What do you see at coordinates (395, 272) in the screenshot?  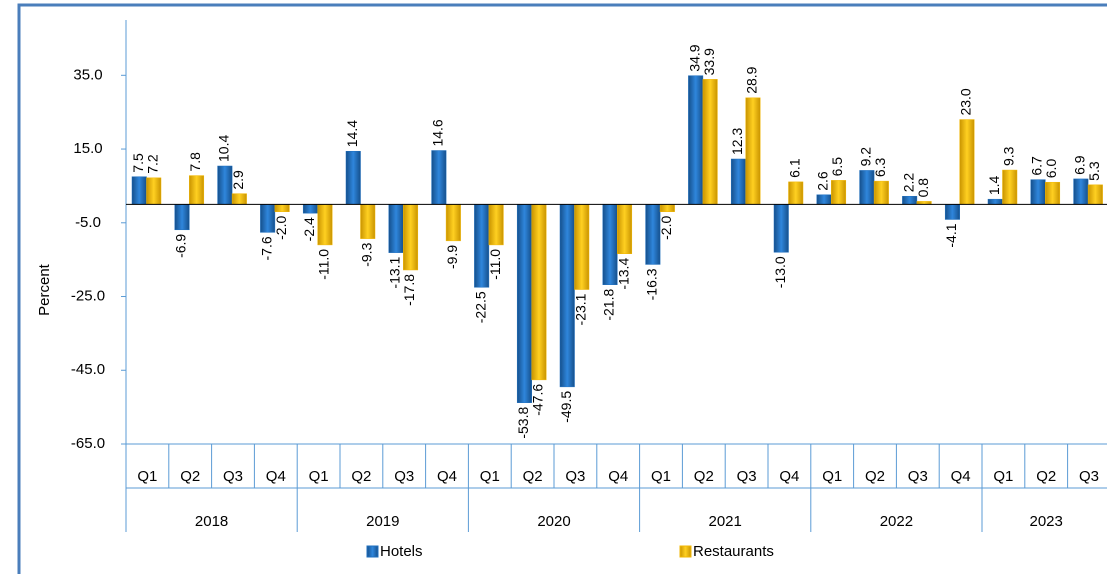 I see `value-label: -13.1` at bounding box center [395, 272].